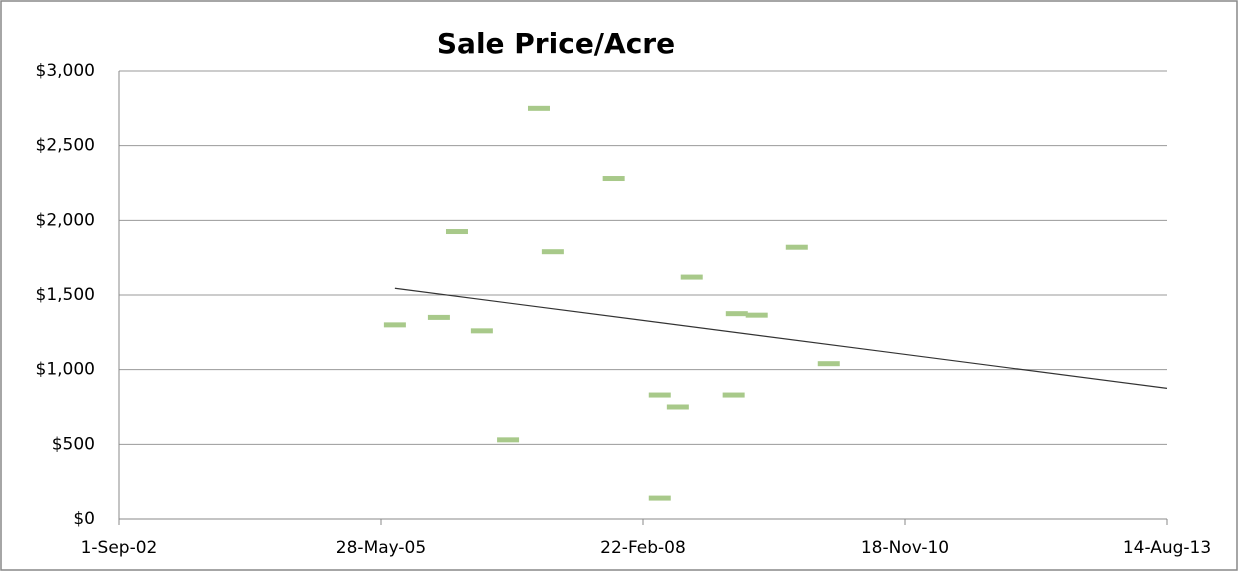  Describe the element at coordinates (1167, 548) in the screenshot. I see `x-tick-label: 14-Aug-13` at that location.